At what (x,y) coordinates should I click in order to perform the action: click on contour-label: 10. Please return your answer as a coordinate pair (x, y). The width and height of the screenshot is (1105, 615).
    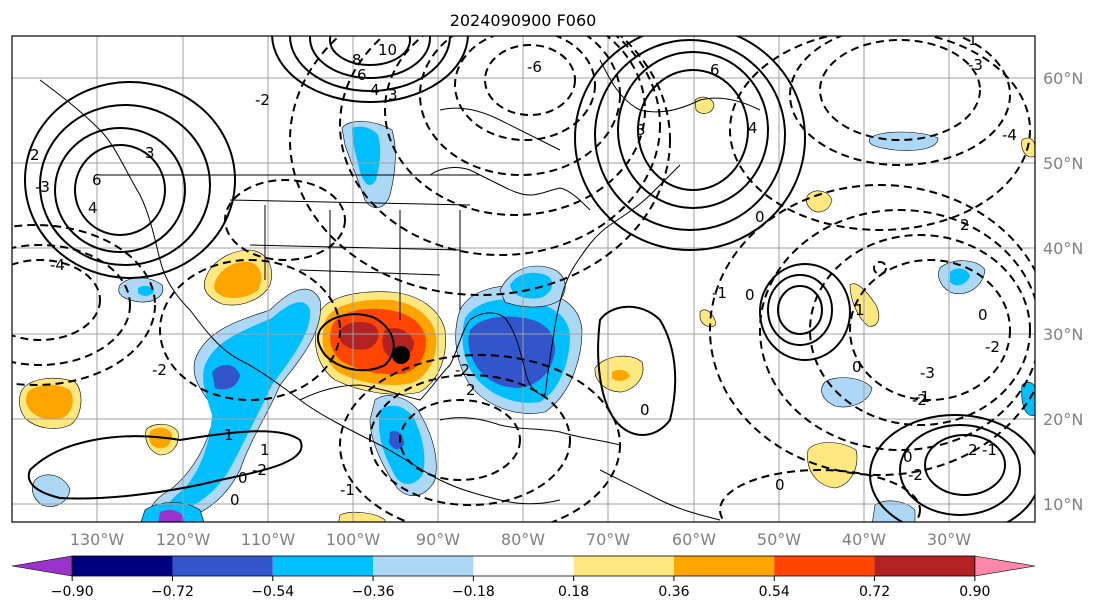
    Looking at the image, I should click on (387, 50).